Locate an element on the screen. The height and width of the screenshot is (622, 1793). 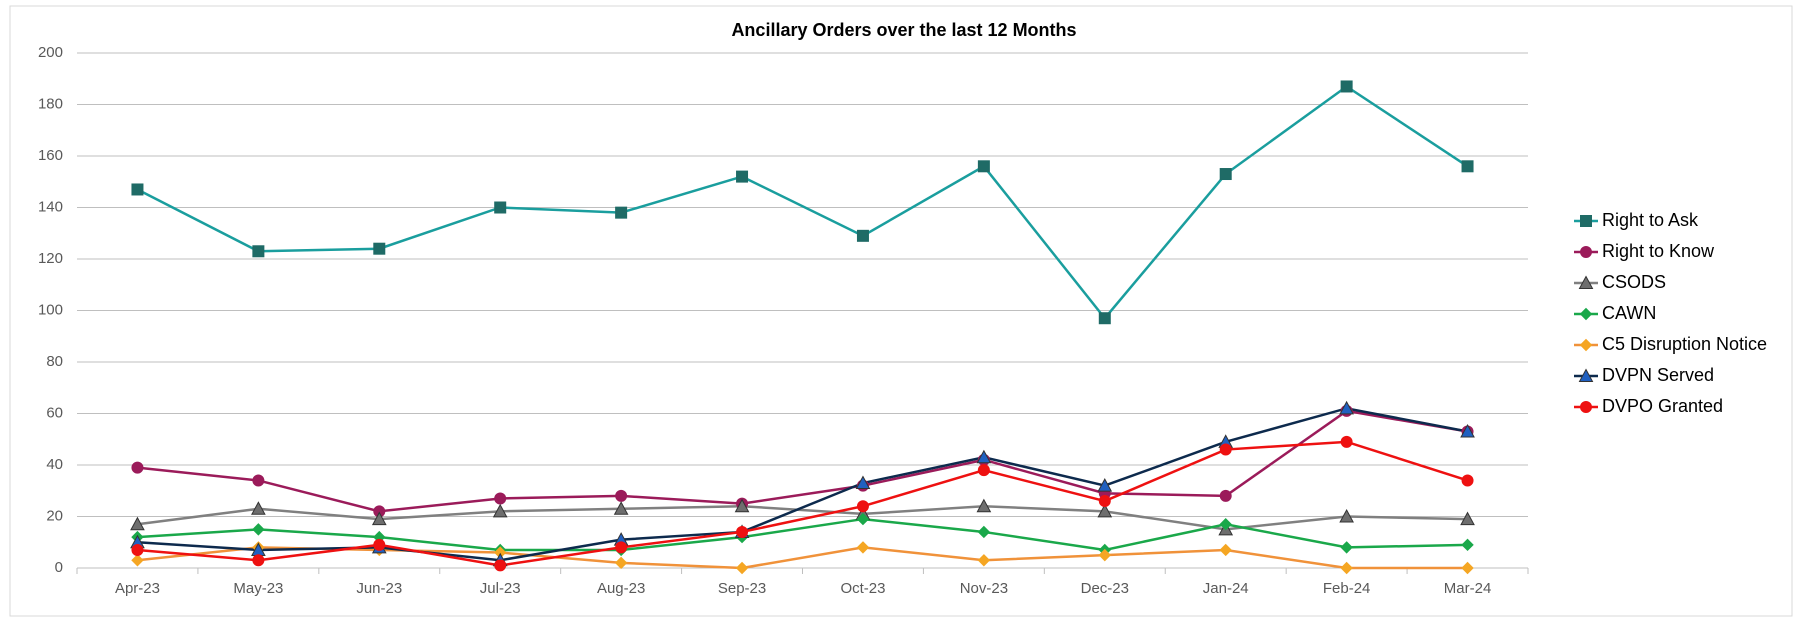
legend-label: CAWN is located at coordinates (1629, 313).